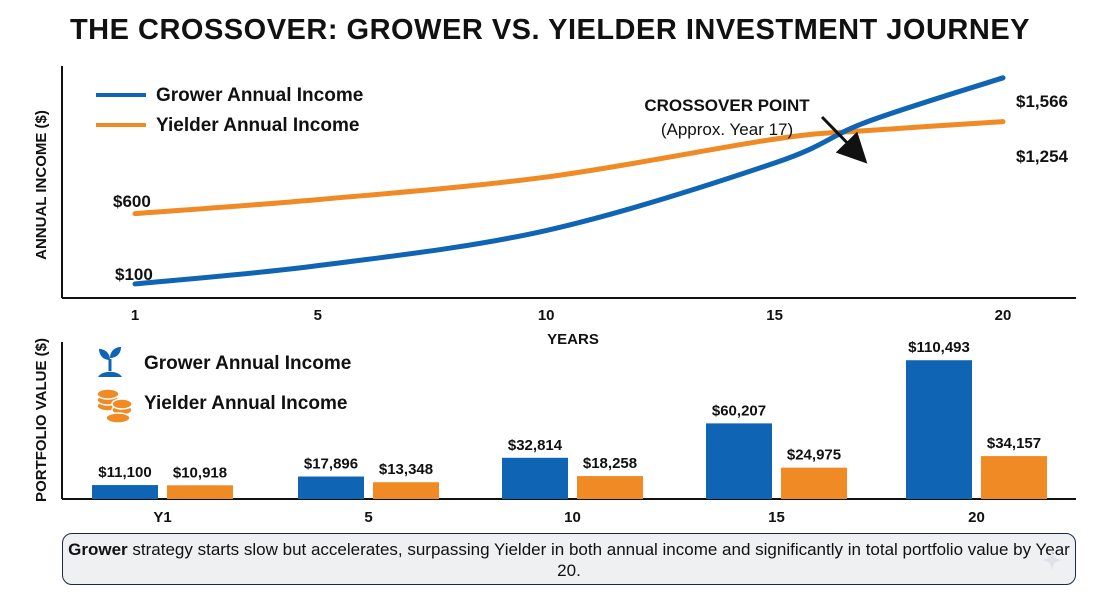  I want to click on legend-grower-label: Grower Annual Income, so click(259, 95).